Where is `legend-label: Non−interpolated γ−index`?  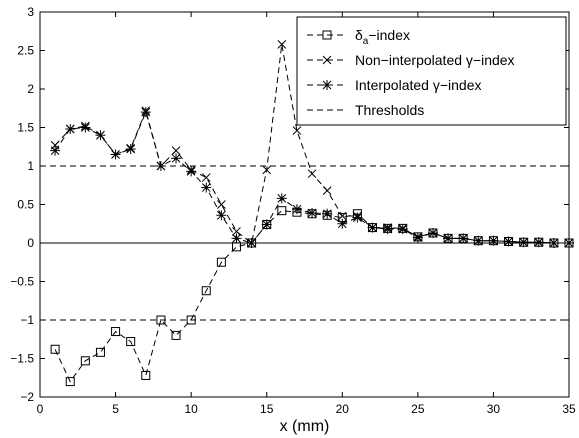
legend-label: Non−interpolated γ−index is located at coordinates (435, 60).